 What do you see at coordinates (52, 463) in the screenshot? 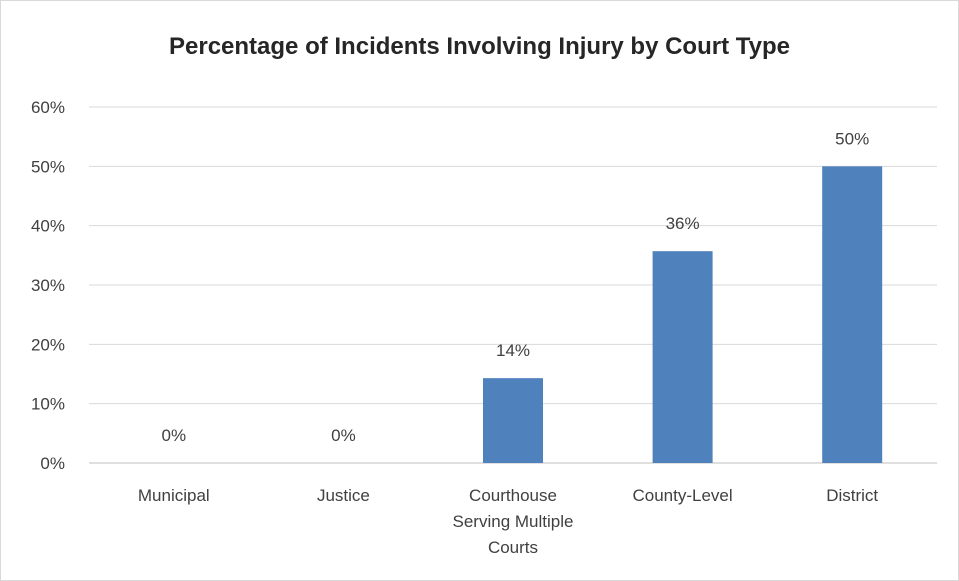
I see `y-tick-label: 0%` at bounding box center [52, 463].